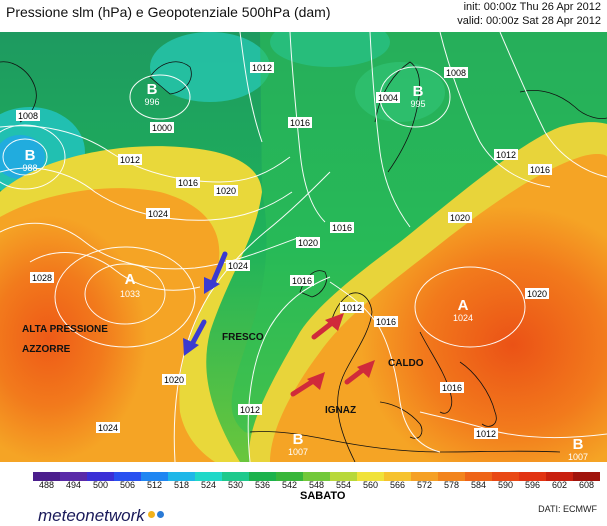 Image resolution: width=607 pixels, height=526 pixels. What do you see at coordinates (586, 485) in the screenshot?
I see `colorbar-tick-label: 608` at bounding box center [586, 485].